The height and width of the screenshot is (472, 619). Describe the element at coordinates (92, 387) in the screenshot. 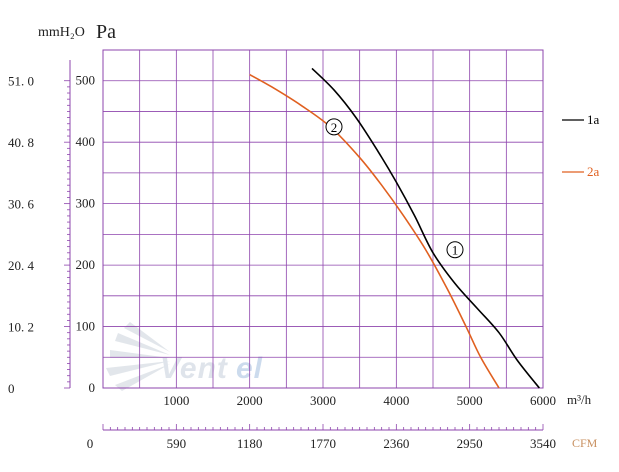

I see `y-tick-label: 0` at that location.